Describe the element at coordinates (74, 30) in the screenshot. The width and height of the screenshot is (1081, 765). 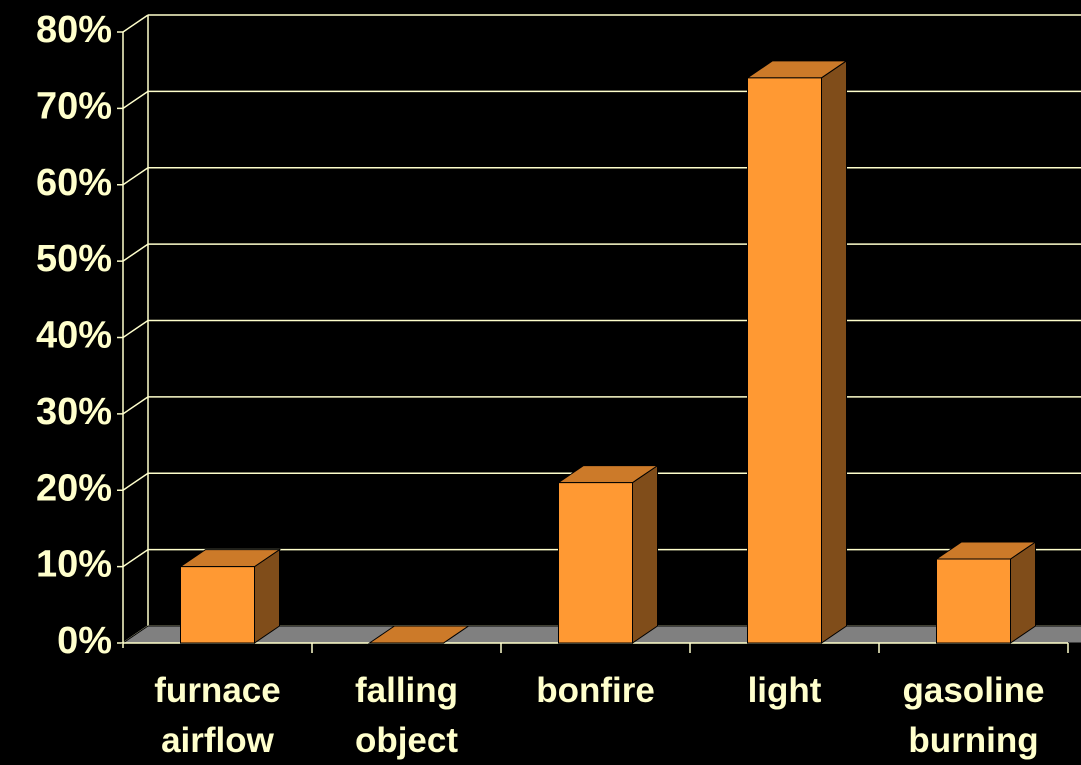
I see `y-tick-label: 80%` at that location.